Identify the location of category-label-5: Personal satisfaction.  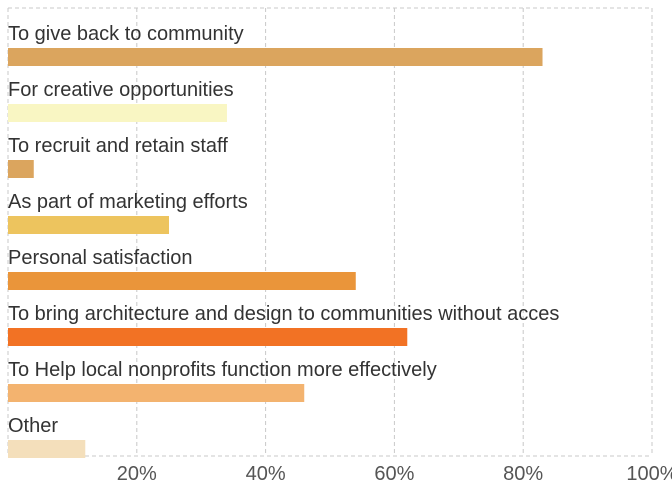
(100, 258).